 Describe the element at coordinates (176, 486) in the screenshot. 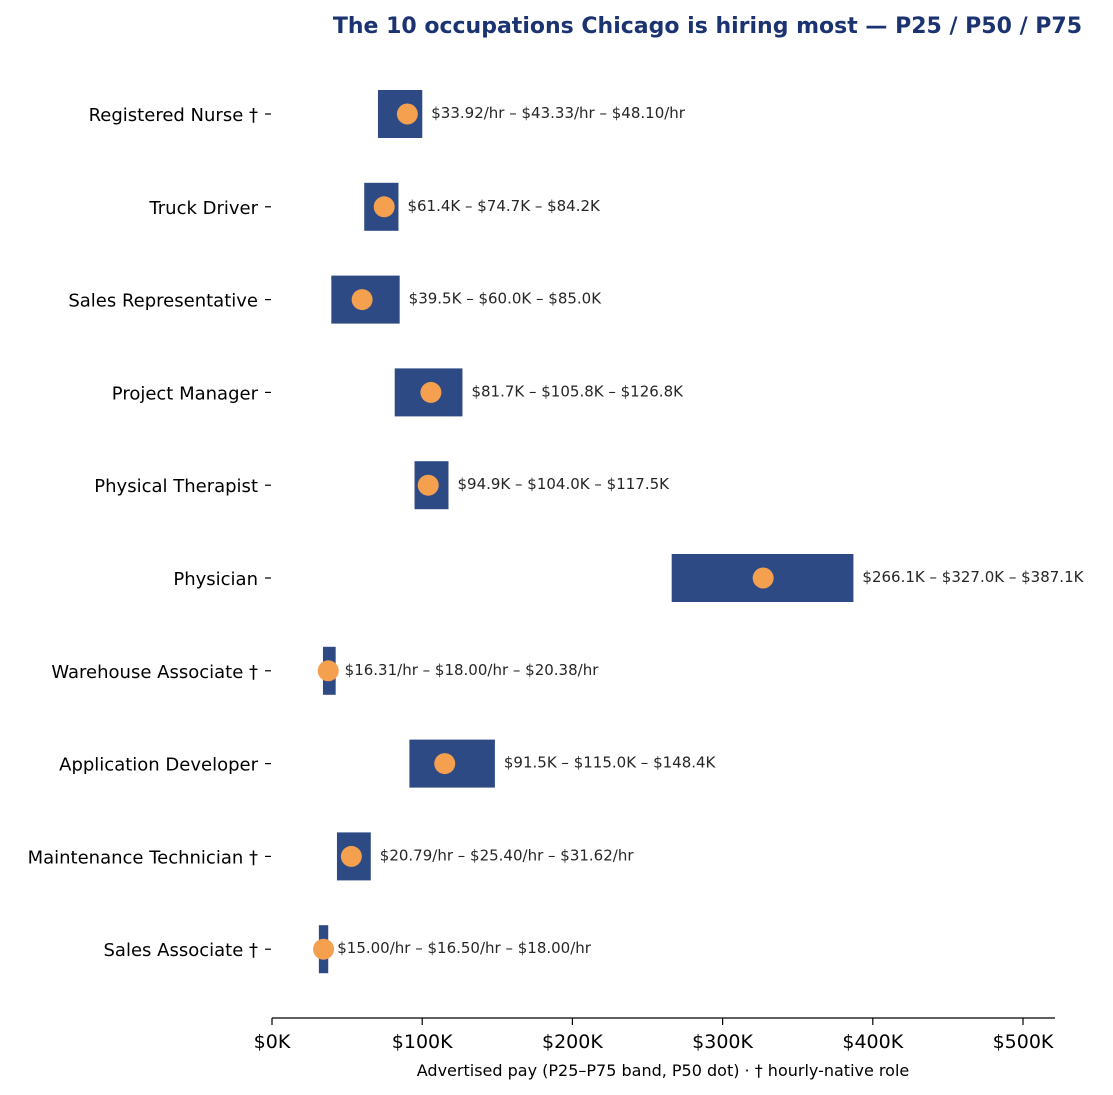

I see `category-label: Physical Therapist` at that location.